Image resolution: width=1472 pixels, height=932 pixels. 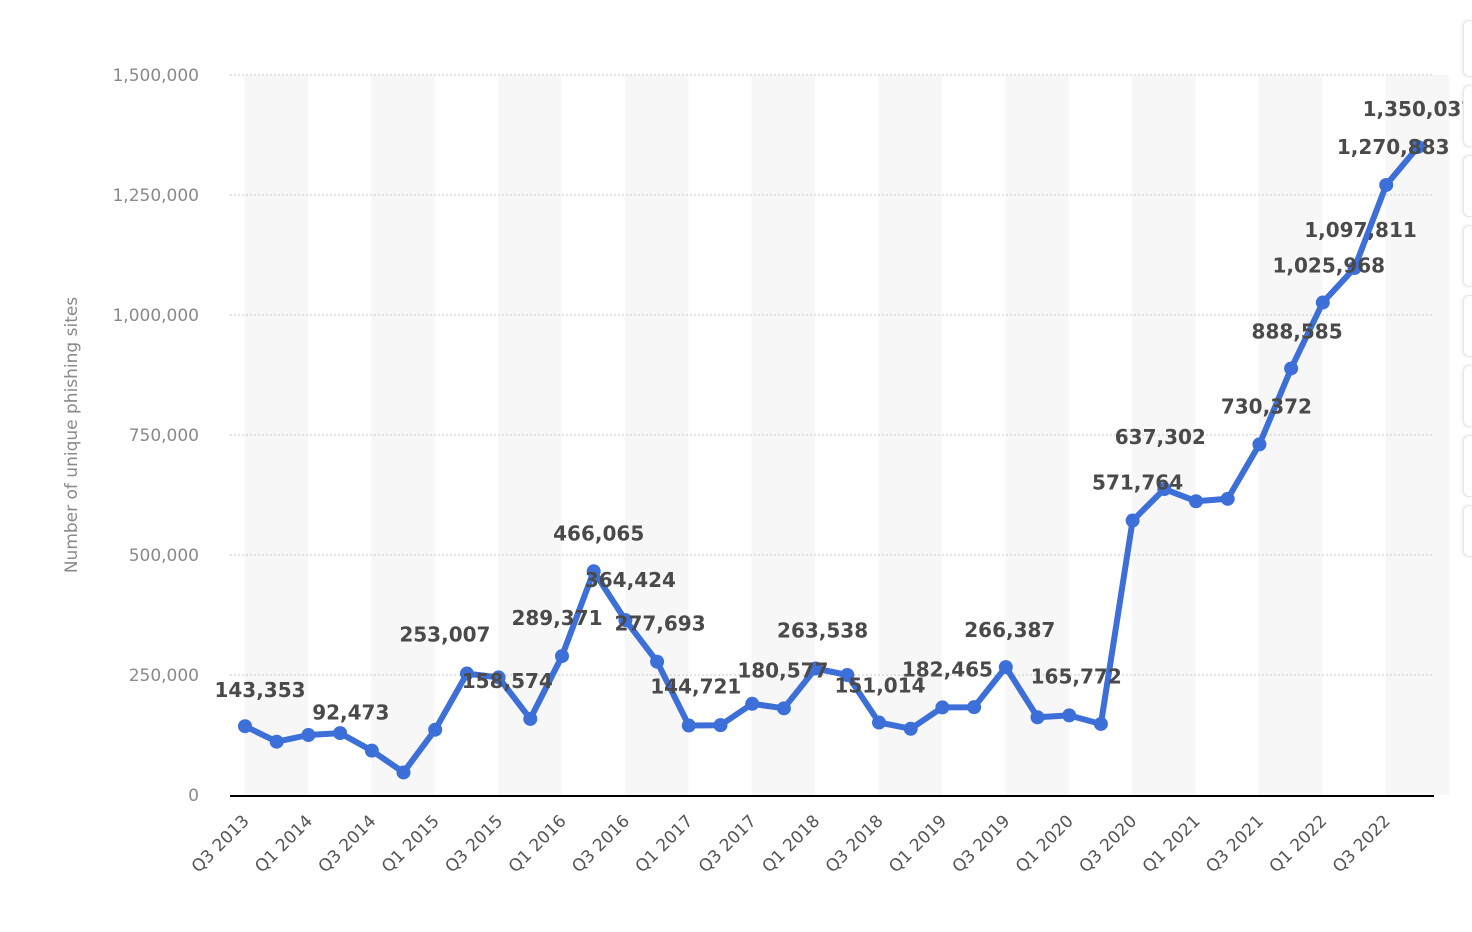 What do you see at coordinates (474, 844) in the screenshot?
I see `x-tick-label: Q3 2015` at bounding box center [474, 844].